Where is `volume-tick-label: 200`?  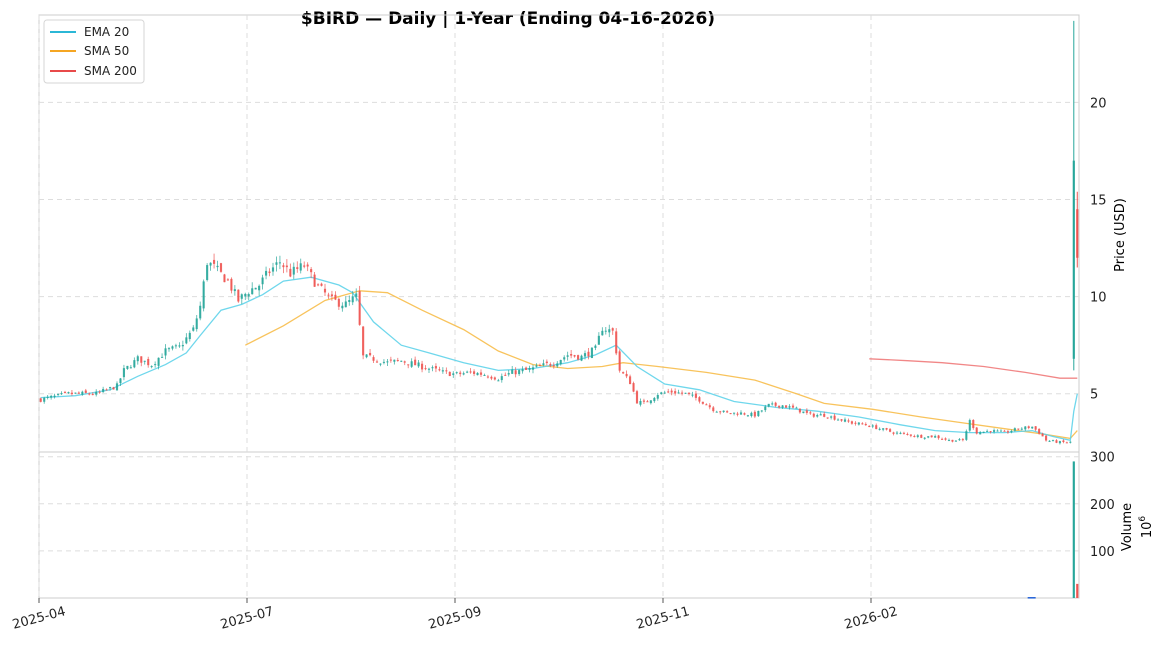 volume-tick-label: 200 is located at coordinates (1102, 505).